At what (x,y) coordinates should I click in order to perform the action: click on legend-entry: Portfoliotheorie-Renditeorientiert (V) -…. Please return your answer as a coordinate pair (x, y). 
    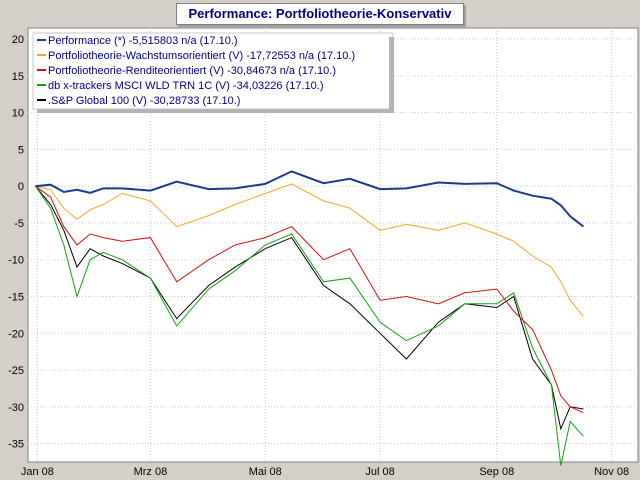
    Looking at the image, I should click on (192, 71).